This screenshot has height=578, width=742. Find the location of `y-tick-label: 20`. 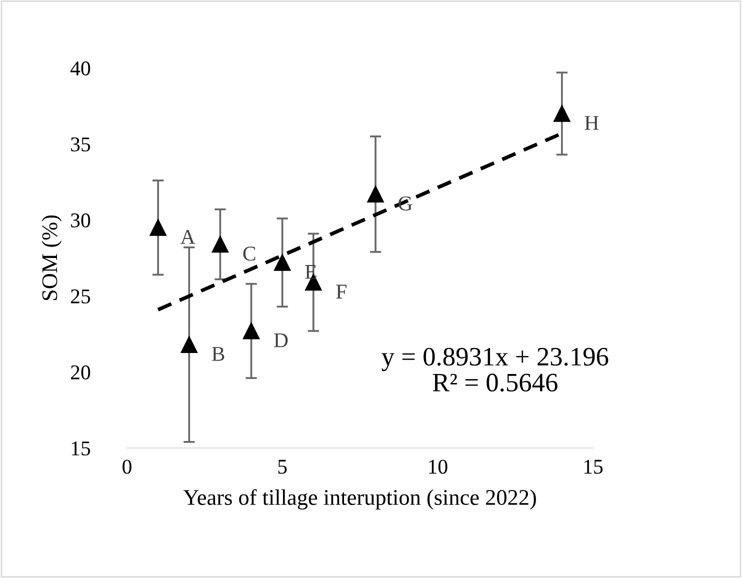

y-tick-label: 20 is located at coordinates (80, 372).